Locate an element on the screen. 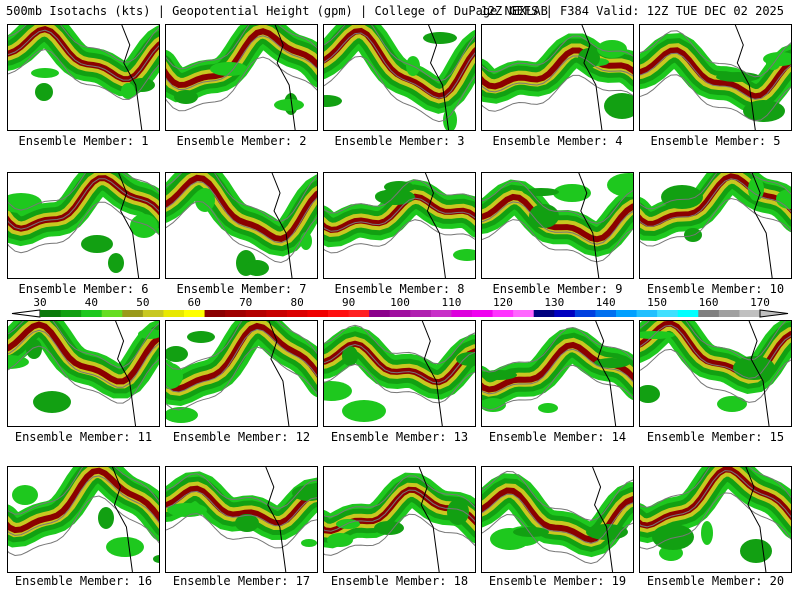 This screenshot has width=800, height=600. ensemble-member-label: Ensemble Member: 2 is located at coordinates (241, 141).